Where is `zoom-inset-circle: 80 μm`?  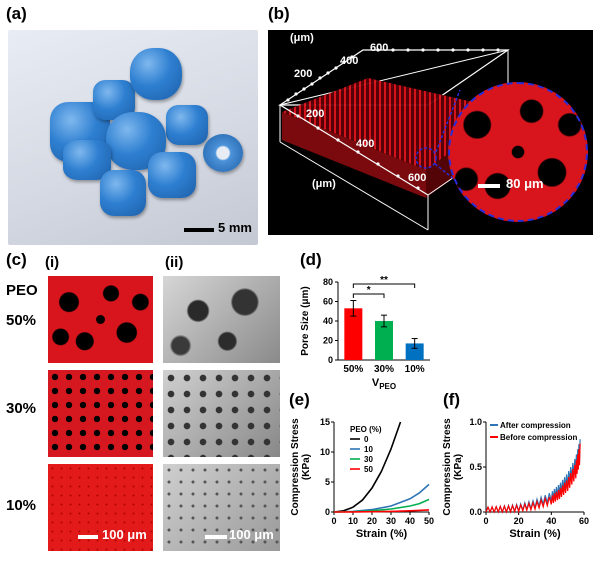 zoom-inset-circle: 80 μm is located at coordinates (518, 152).